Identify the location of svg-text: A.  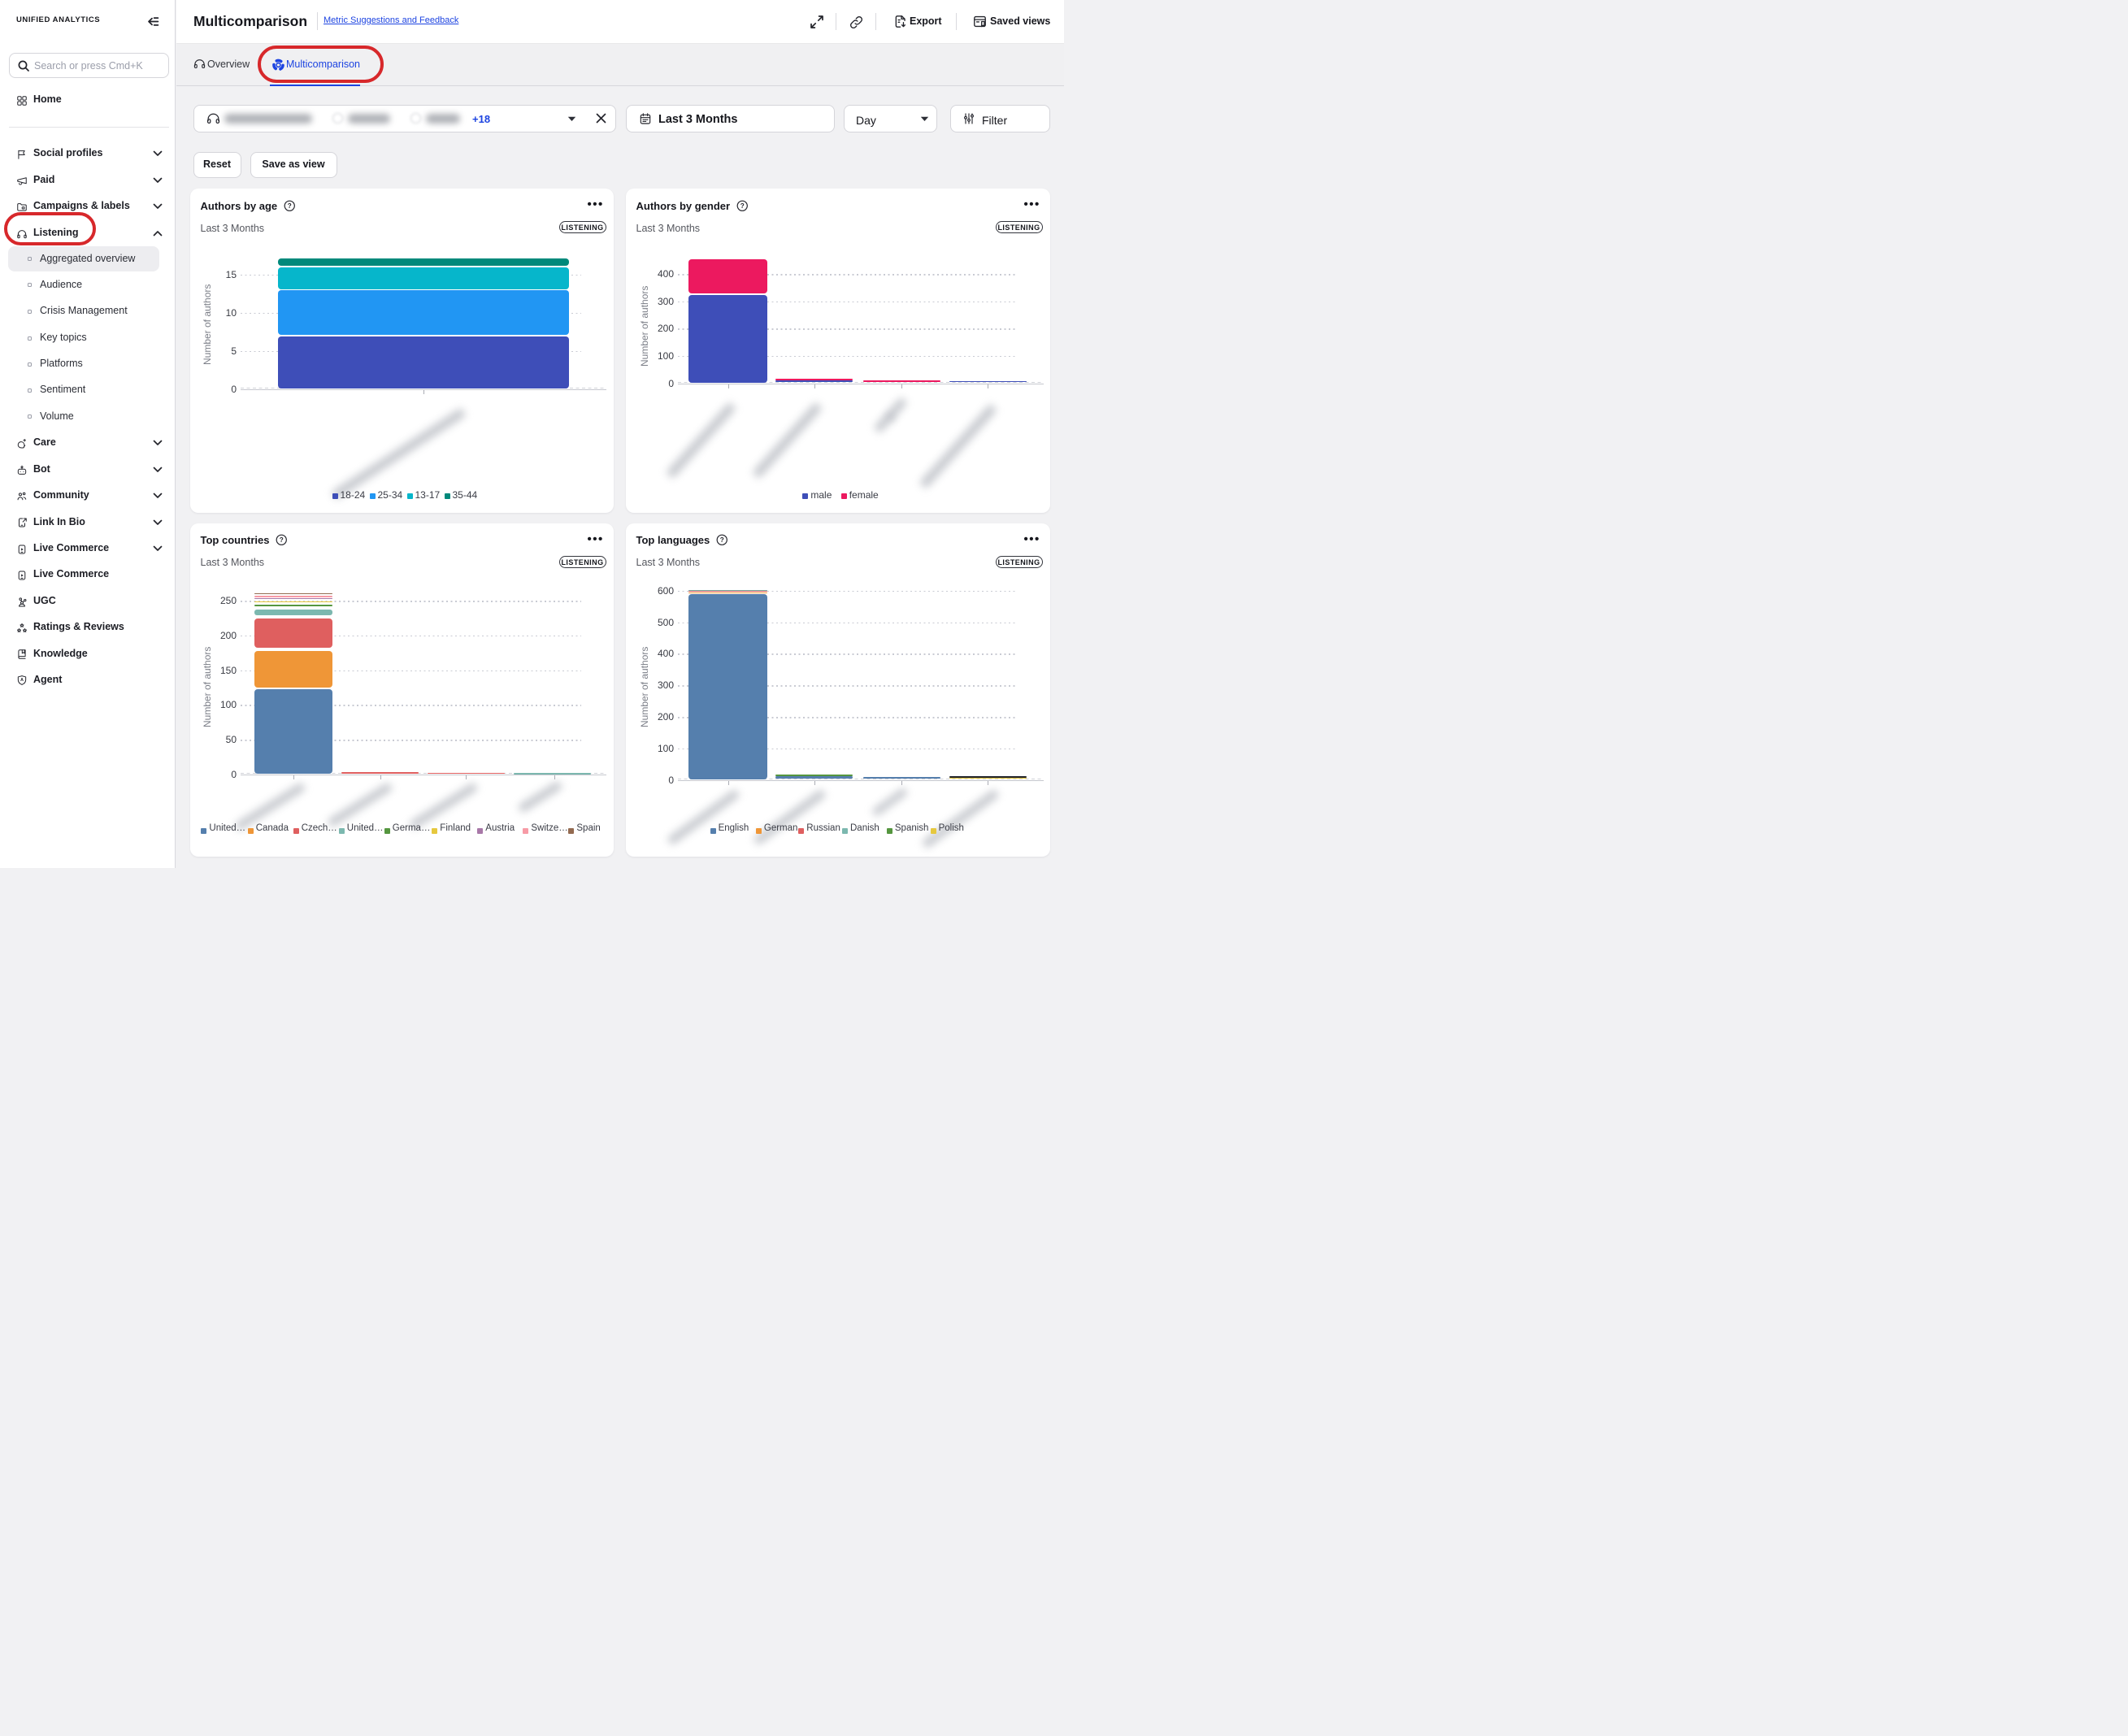
(22, 680).